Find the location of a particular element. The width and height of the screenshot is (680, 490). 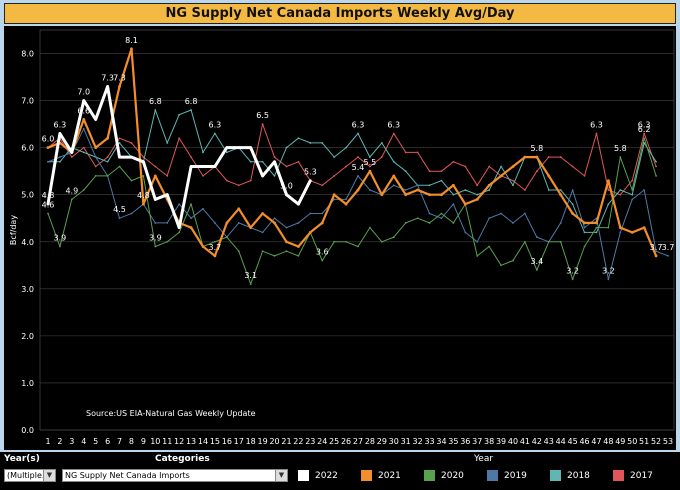

data-label: 6.6 is located at coordinates (83, 110).